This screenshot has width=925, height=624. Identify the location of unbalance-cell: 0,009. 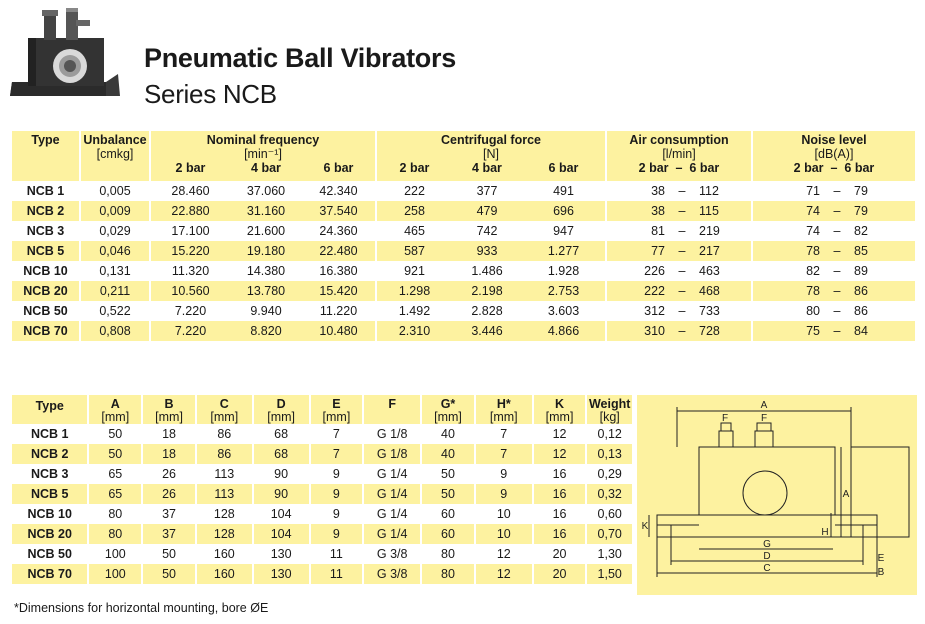
(114, 211).